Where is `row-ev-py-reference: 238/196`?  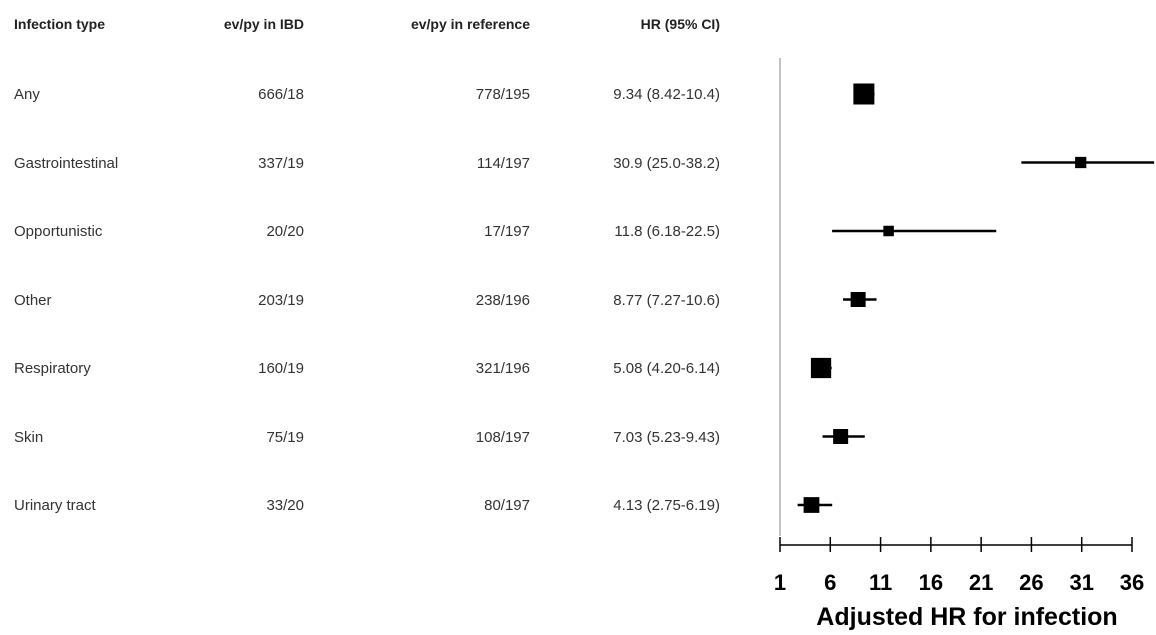
row-ev-py-reference: 238/196 is located at coordinates (502, 300).